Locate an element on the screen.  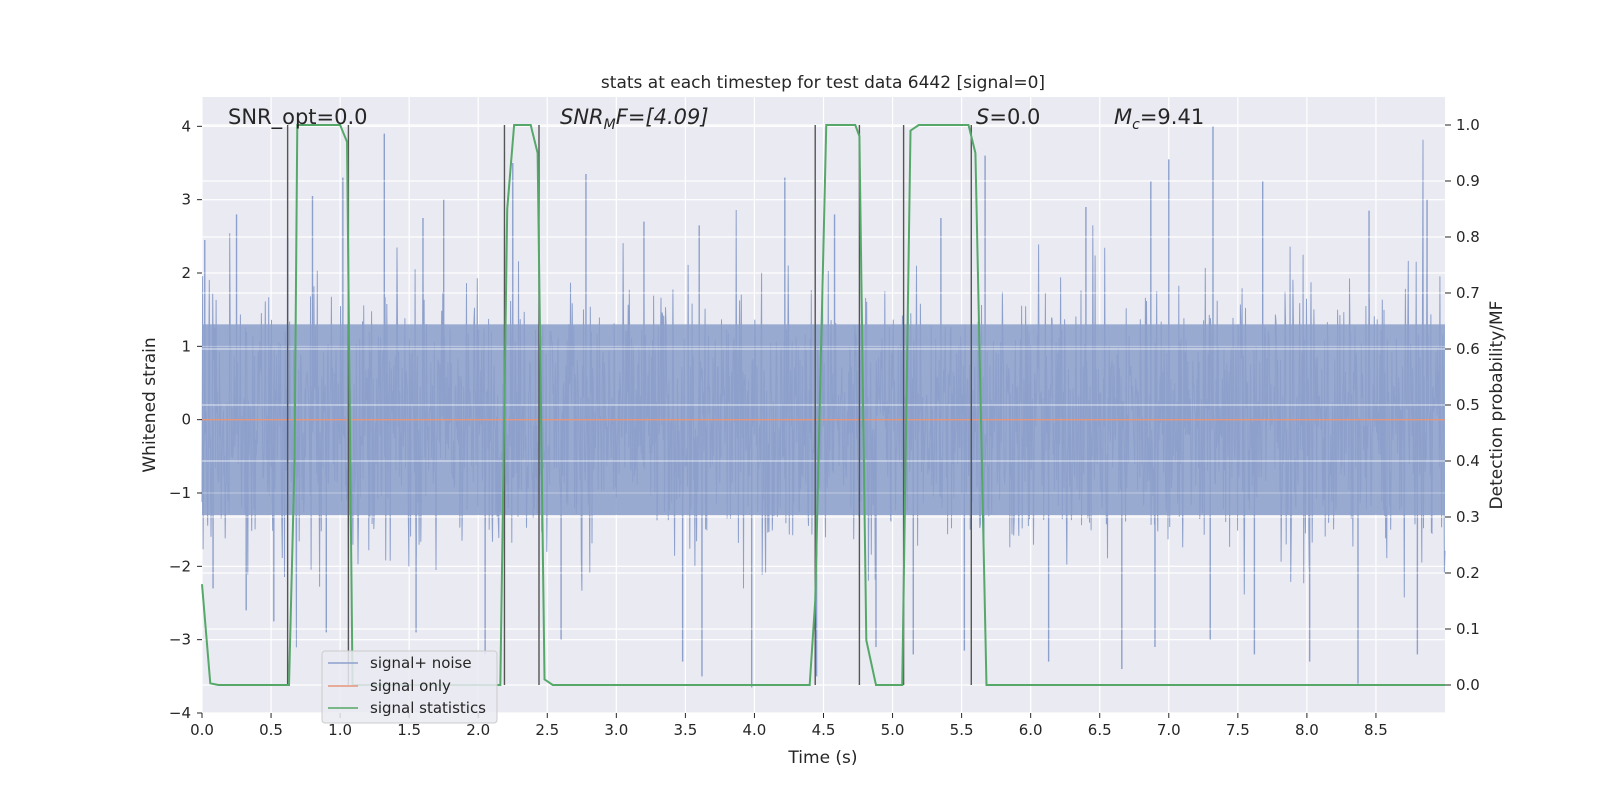
legend-label-signal-only: signal only is located at coordinates (410, 686).